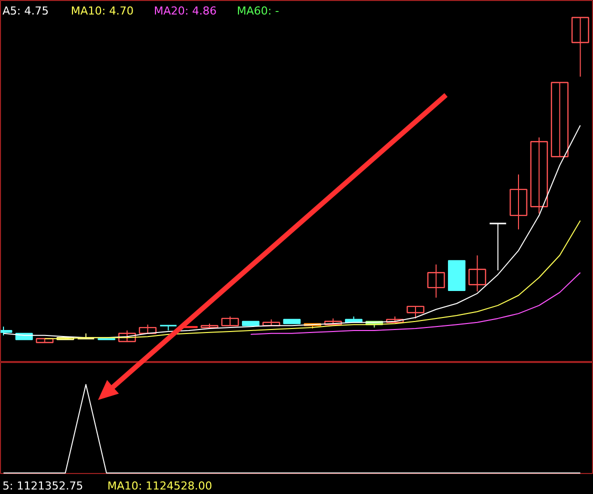 This screenshot has height=494, width=593. What do you see at coordinates (159, 486) in the screenshot?
I see `legend-label: MA10: 1124528.00` at bounding box center [159, 486].